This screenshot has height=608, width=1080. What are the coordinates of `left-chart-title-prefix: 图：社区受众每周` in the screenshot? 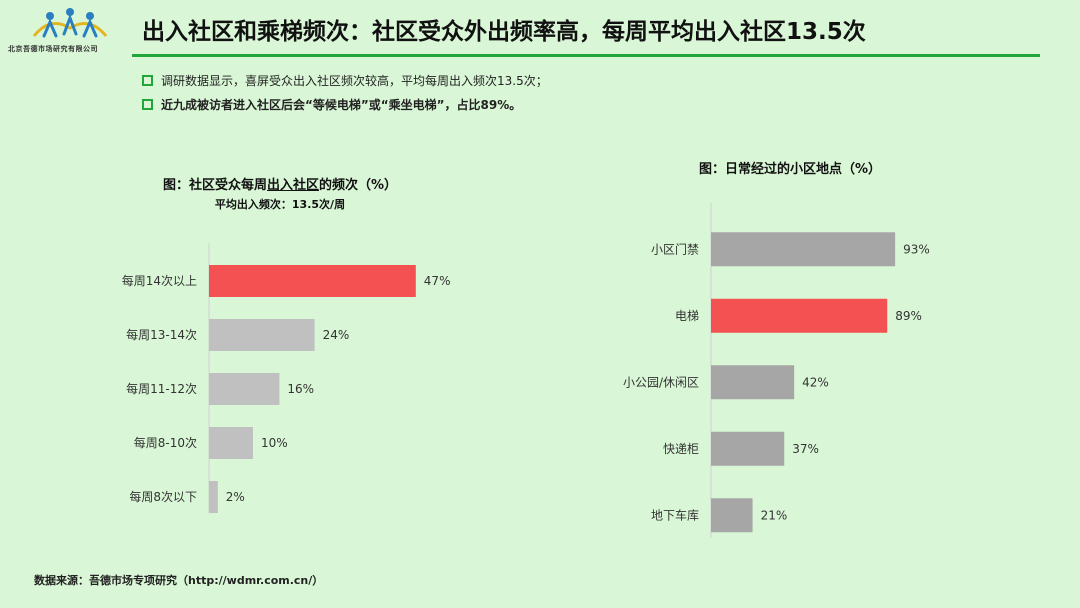 It's located at (214, 185).